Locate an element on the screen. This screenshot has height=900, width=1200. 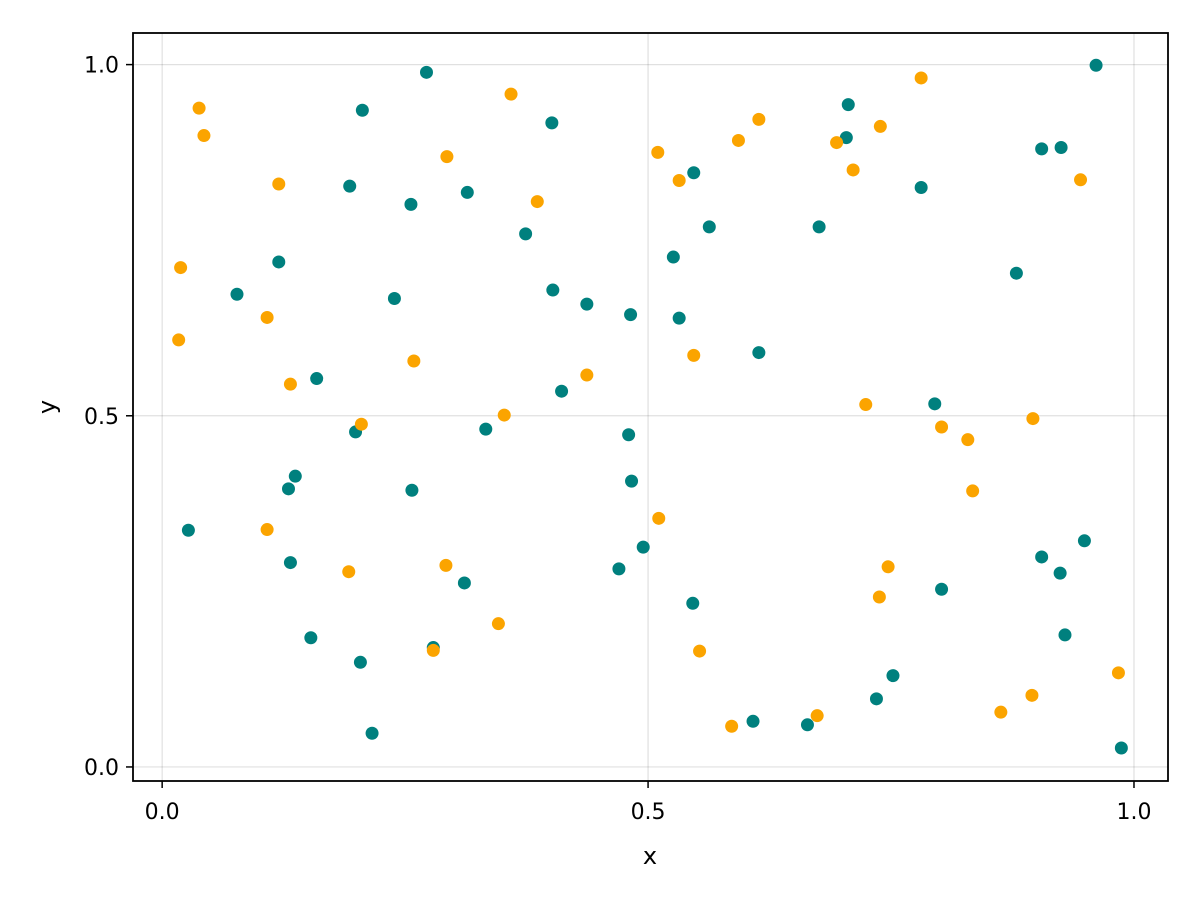
y-tick-label: 1.0 is located at coordinates (101, 66).